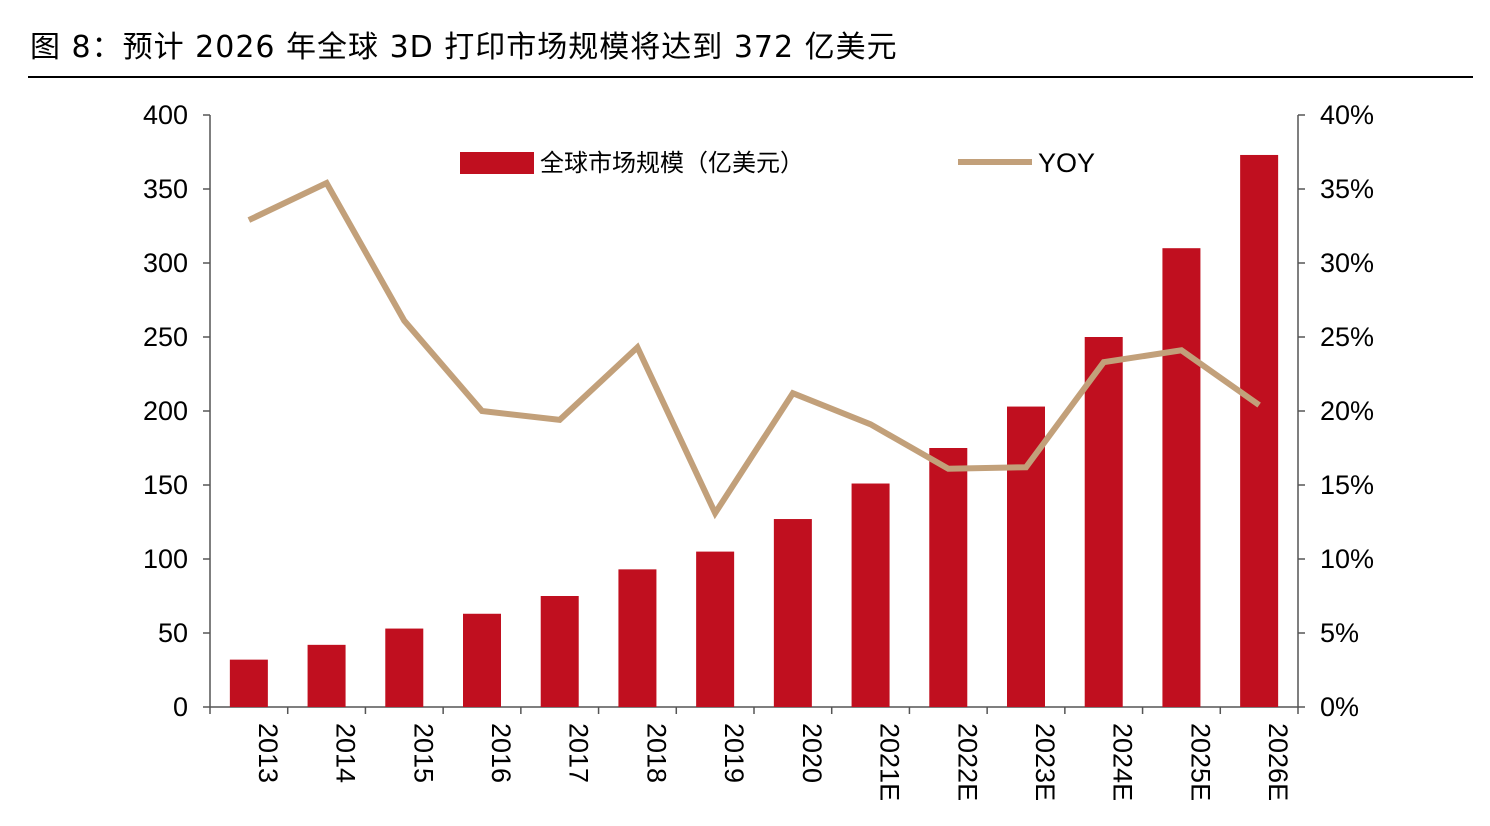 This screenshot has width=1490, height=826. I want to click on x-tick-label: 2026E, so click(1278, 762).